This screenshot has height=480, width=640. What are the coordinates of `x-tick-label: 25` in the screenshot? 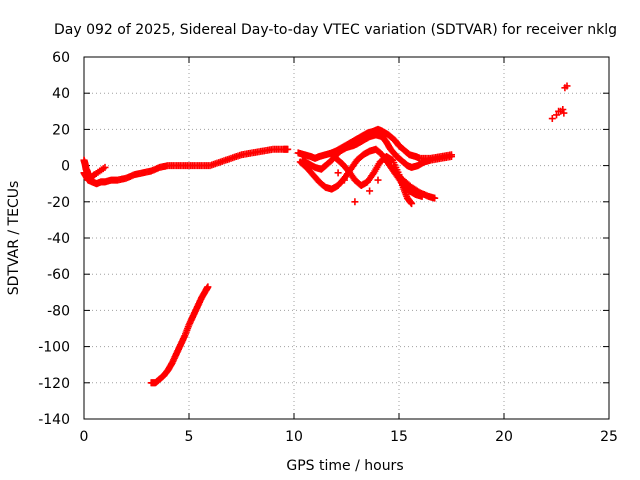 It's located at (609, 437).